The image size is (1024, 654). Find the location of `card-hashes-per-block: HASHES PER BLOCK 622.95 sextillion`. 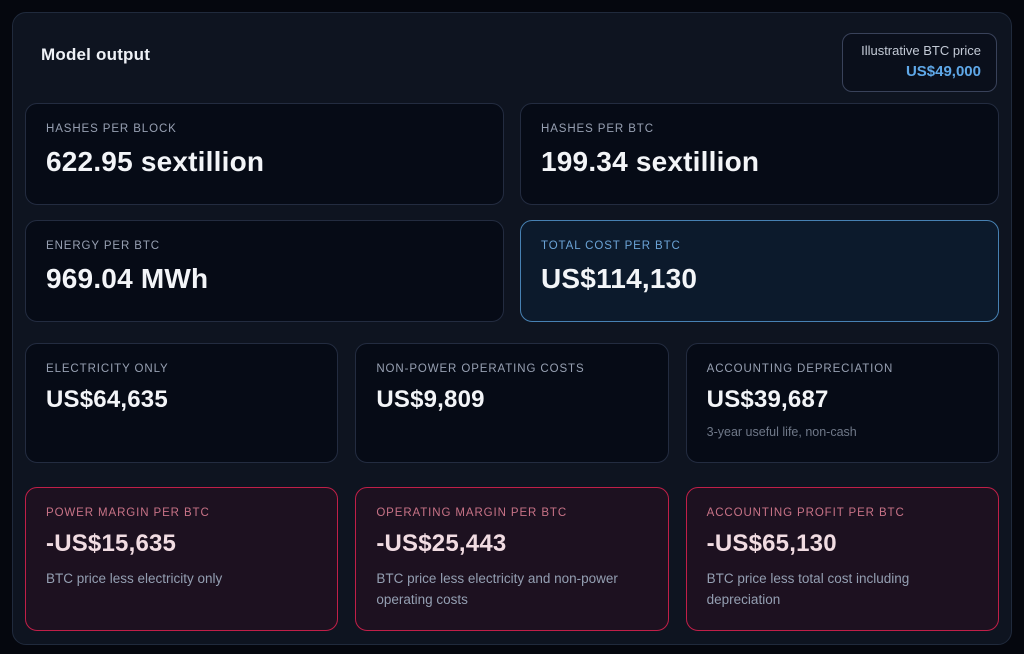

card-hashes-per-block: HASHES PER BLOCK 622.95 sextillion is located at coordinates (264, 154).